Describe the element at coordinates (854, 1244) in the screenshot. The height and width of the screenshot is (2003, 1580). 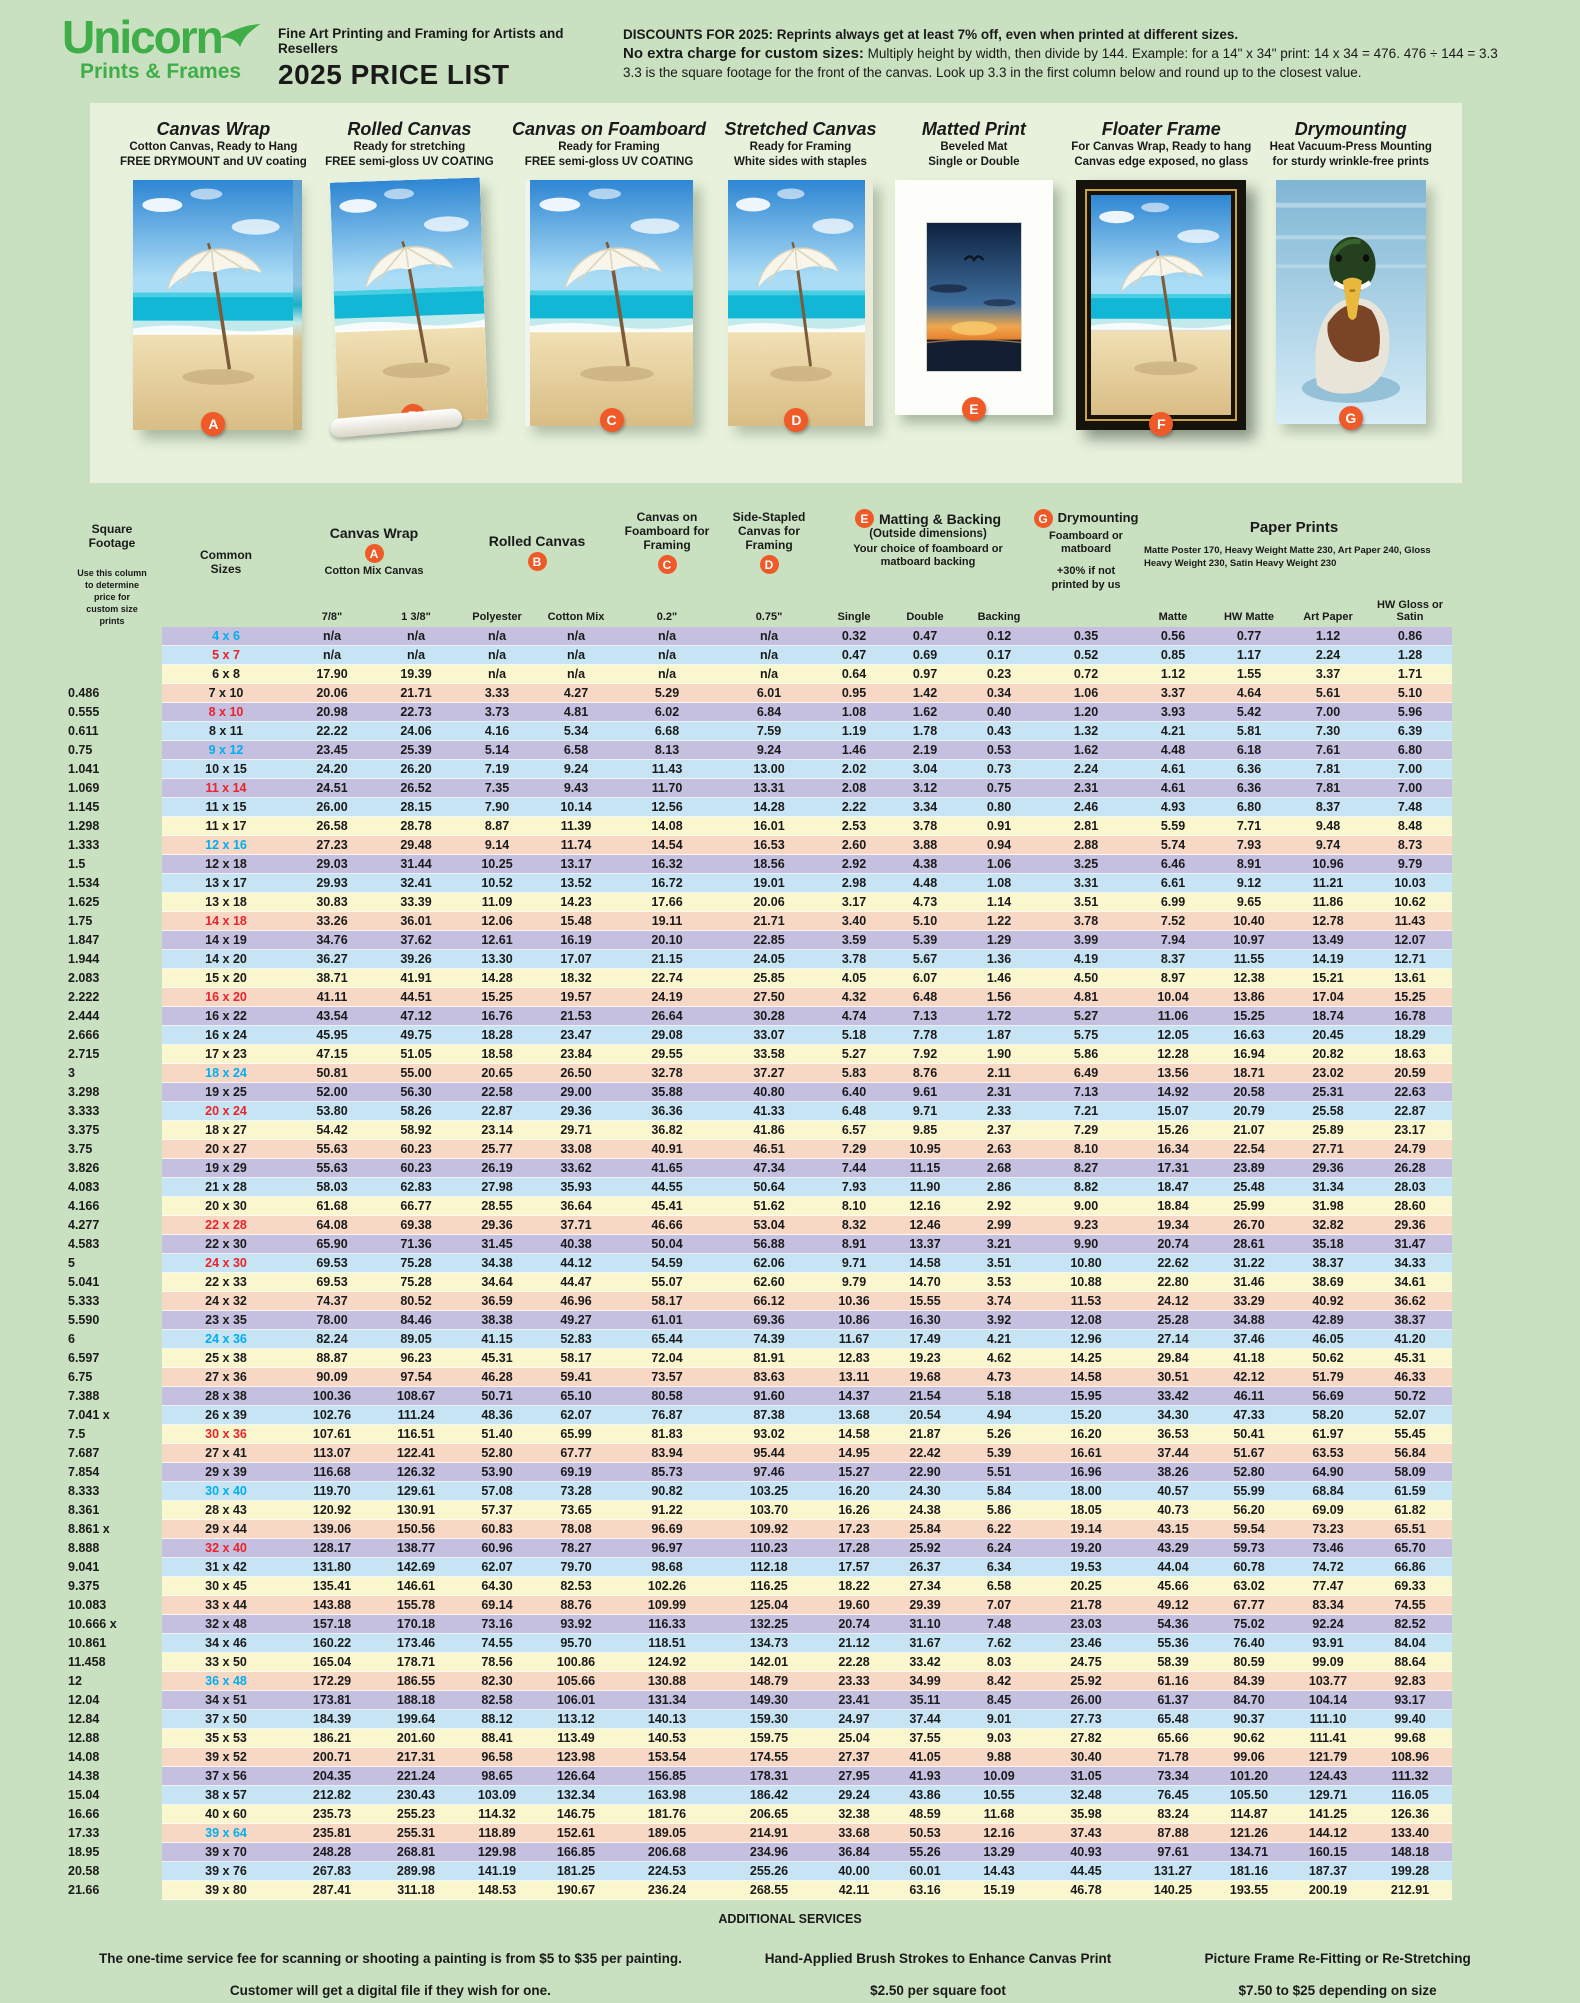
I see `price-cell: 8.91` at that location.